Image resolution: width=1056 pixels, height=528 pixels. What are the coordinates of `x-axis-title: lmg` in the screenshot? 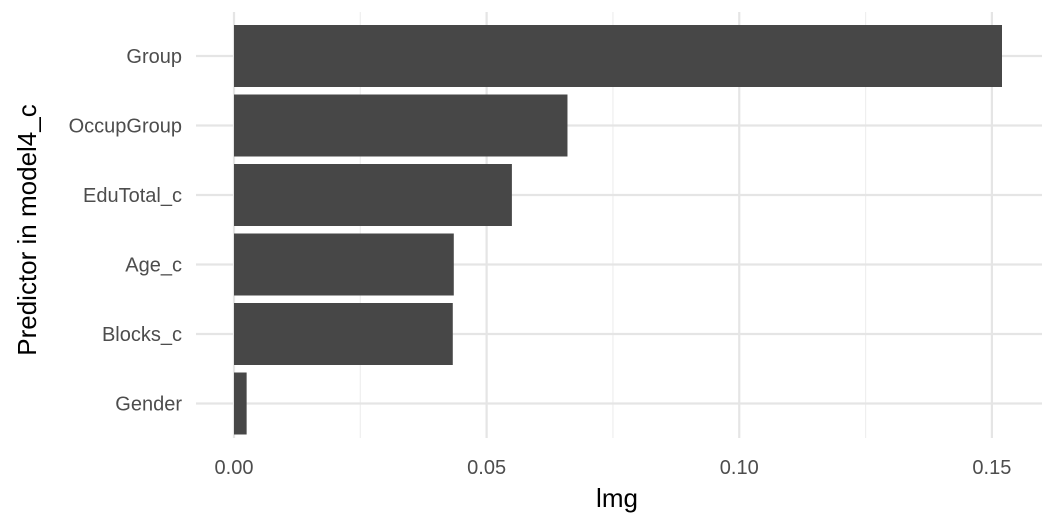 It's located at (617, 498).